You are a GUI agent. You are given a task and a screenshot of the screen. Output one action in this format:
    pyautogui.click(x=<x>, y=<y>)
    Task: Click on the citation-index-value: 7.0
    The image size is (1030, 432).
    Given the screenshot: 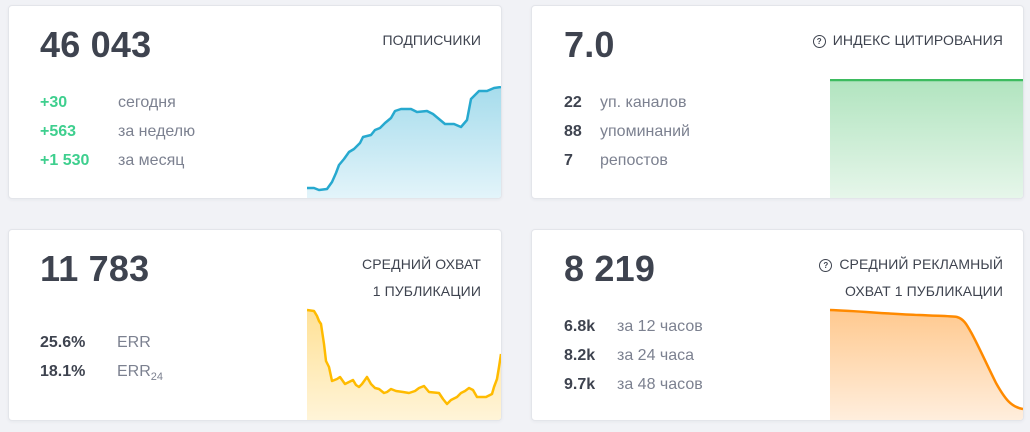 What is the action you would take?
    pyautogui.click(x=589, y=44)
    